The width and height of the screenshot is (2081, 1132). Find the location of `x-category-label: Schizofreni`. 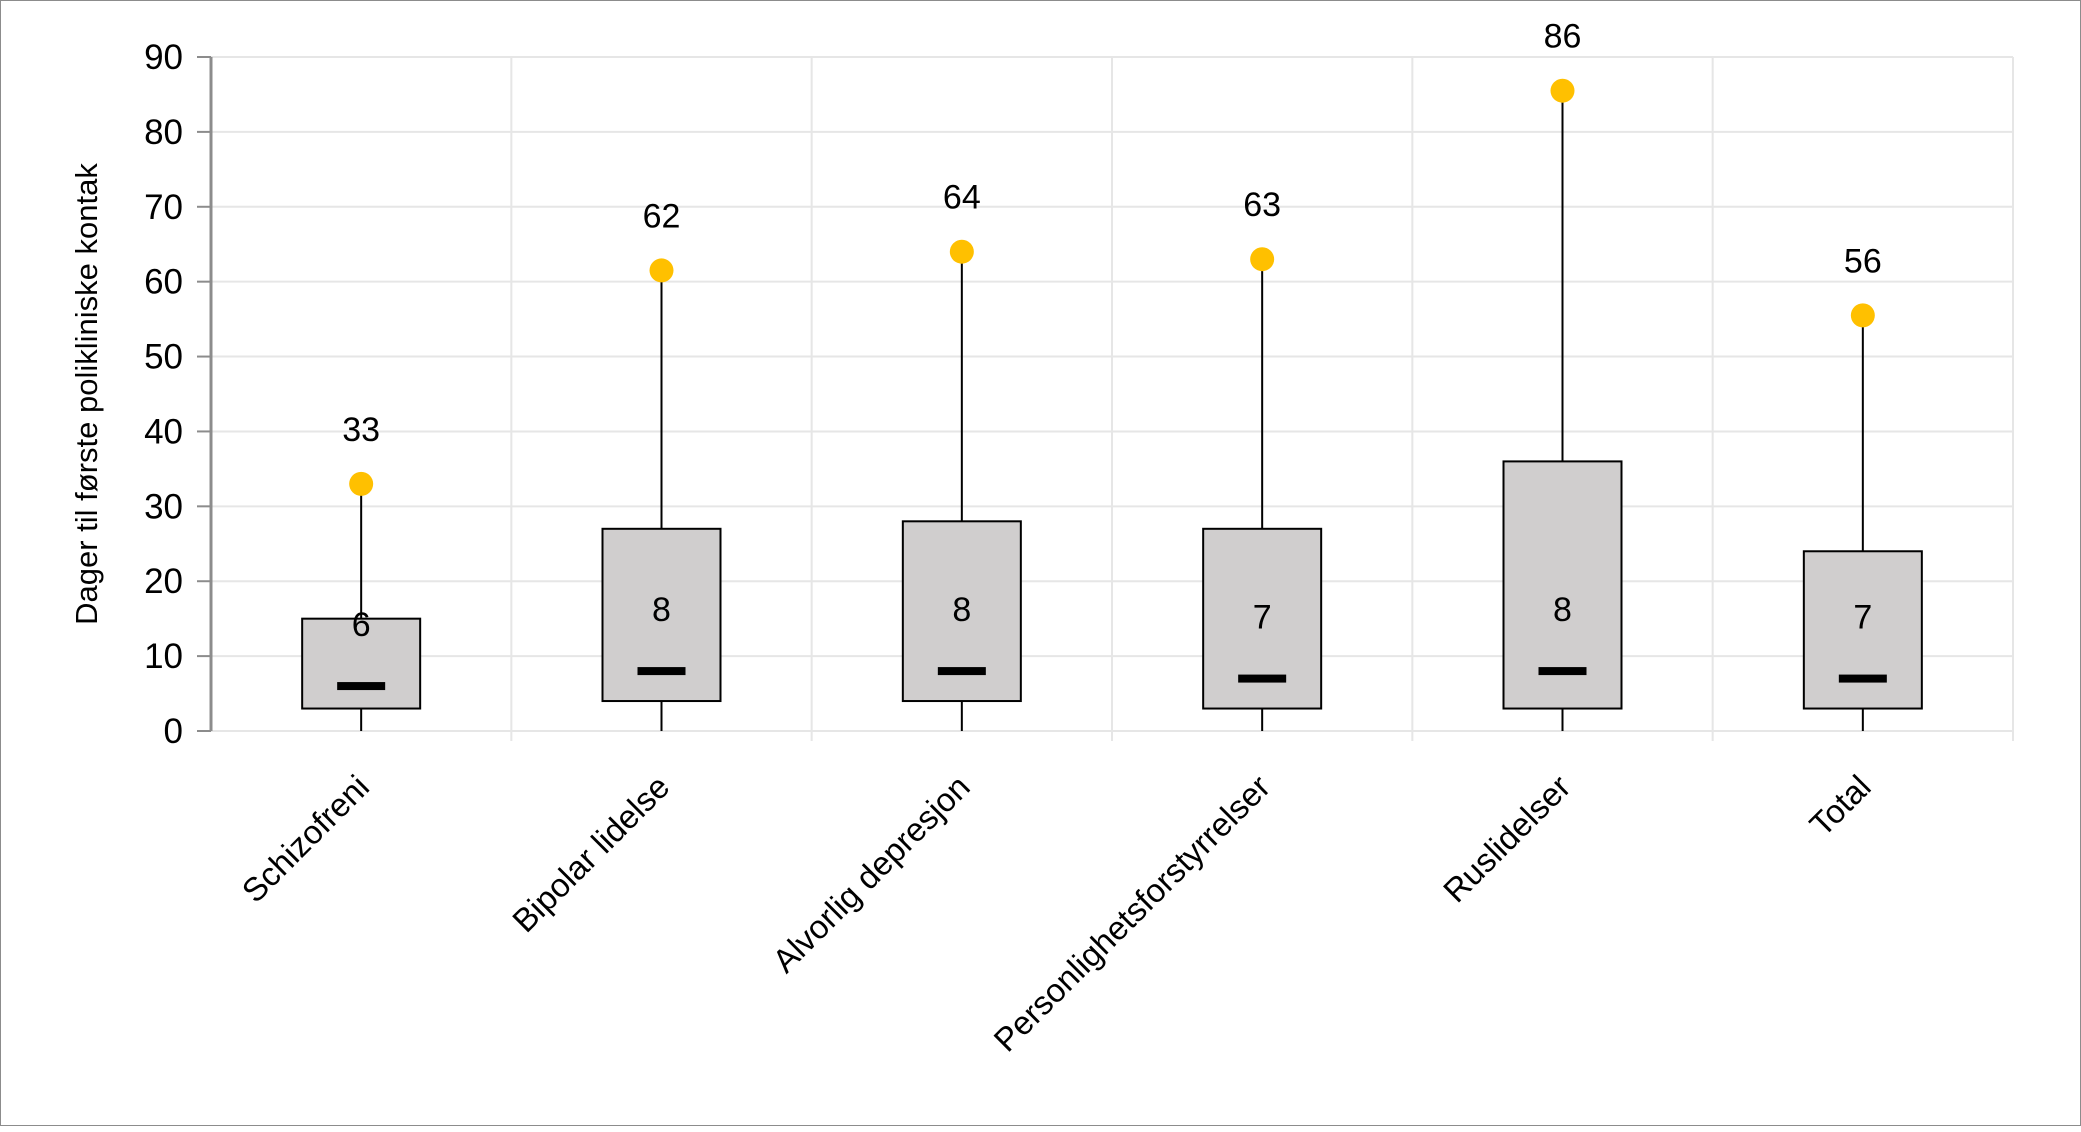

x-category-label: Schizofreni is located at coordinates (306, 839).